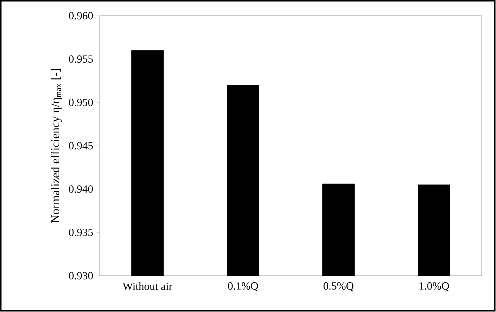  I want to click on x-tick-label: 1.0%Q, so click(435, 287).